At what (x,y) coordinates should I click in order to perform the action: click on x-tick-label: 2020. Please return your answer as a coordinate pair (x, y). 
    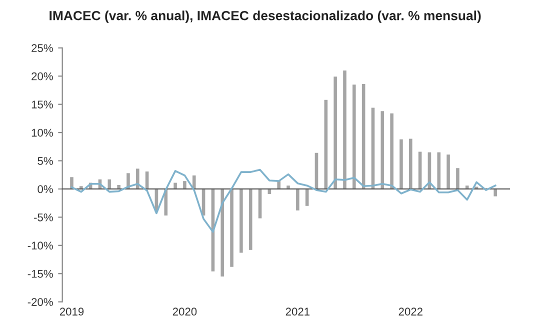
    Looking at the image, I should click on (184, 312).